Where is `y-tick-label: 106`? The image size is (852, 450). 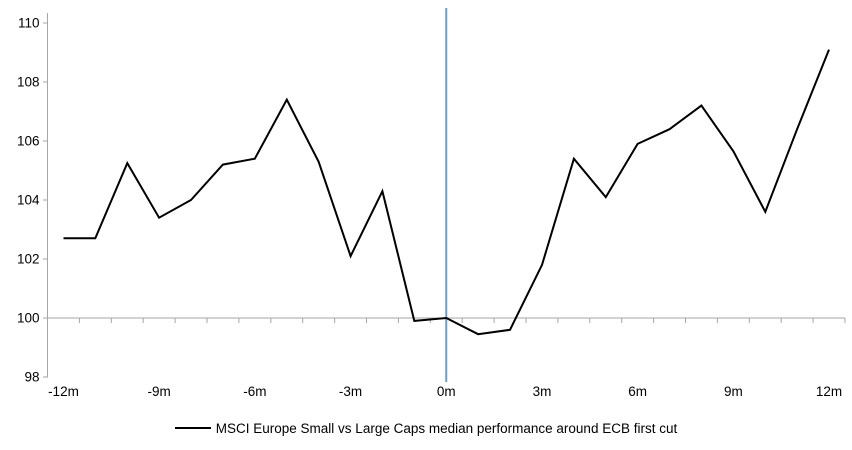 y-tick-label: 106 is located at coordinates (28, 141).